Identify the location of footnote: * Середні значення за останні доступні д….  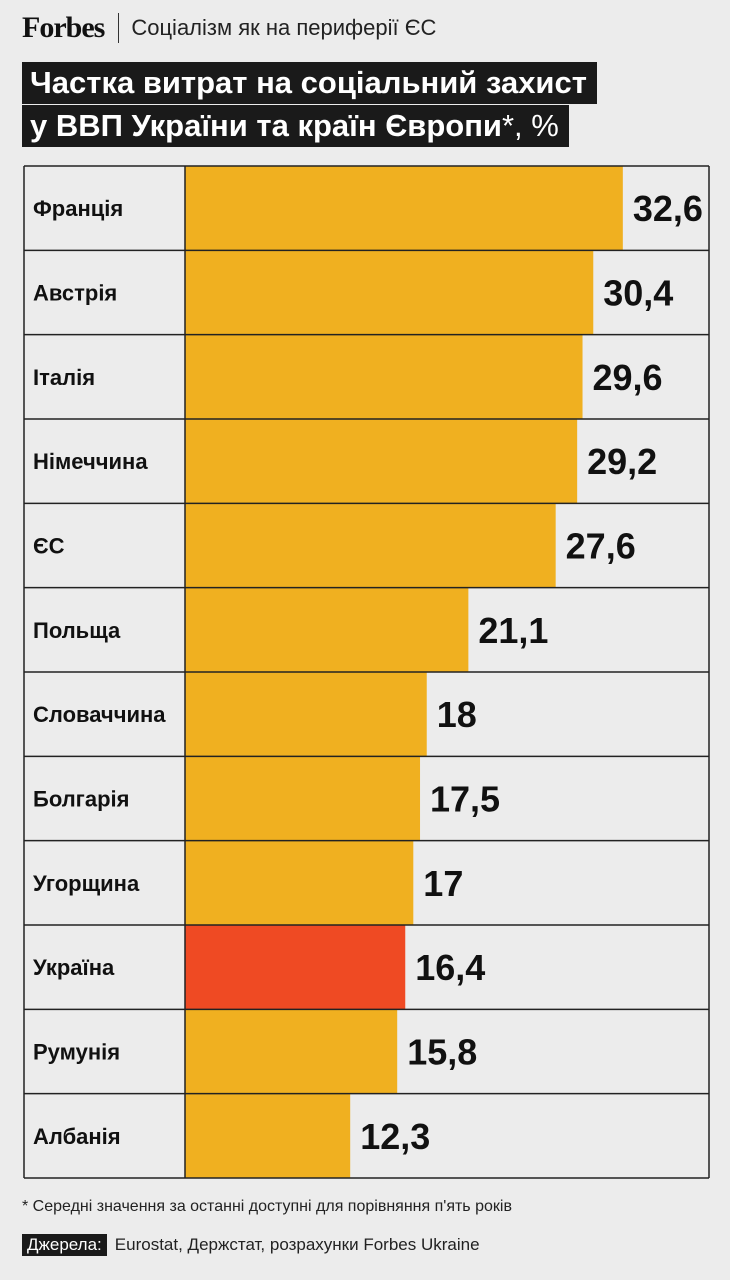
(267, 1206).